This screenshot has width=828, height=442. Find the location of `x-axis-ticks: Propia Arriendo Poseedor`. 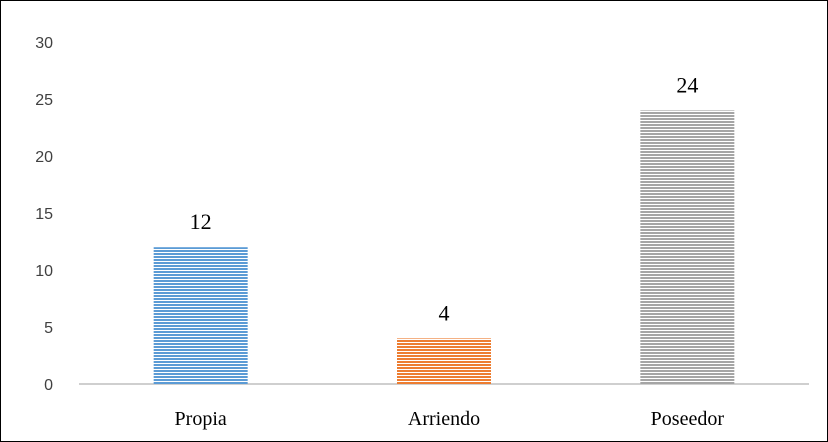

x-axis-ticks: Propia Arriendo Poseedor is located at coordinates (450, 419).